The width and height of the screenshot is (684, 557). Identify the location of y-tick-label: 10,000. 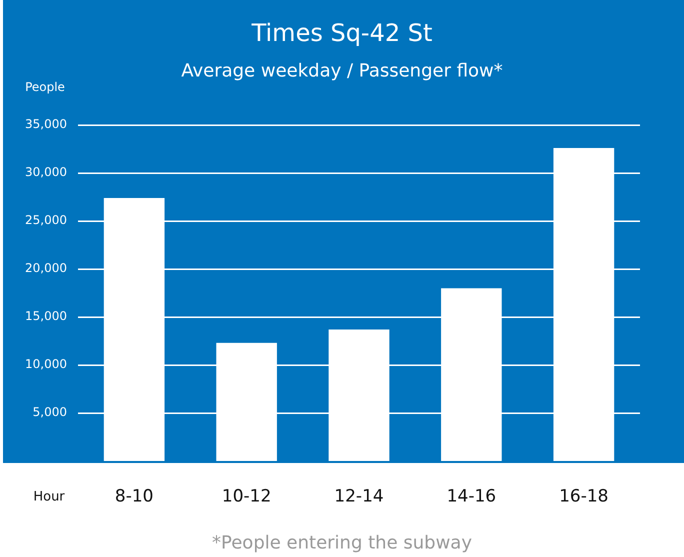
(46, 364).